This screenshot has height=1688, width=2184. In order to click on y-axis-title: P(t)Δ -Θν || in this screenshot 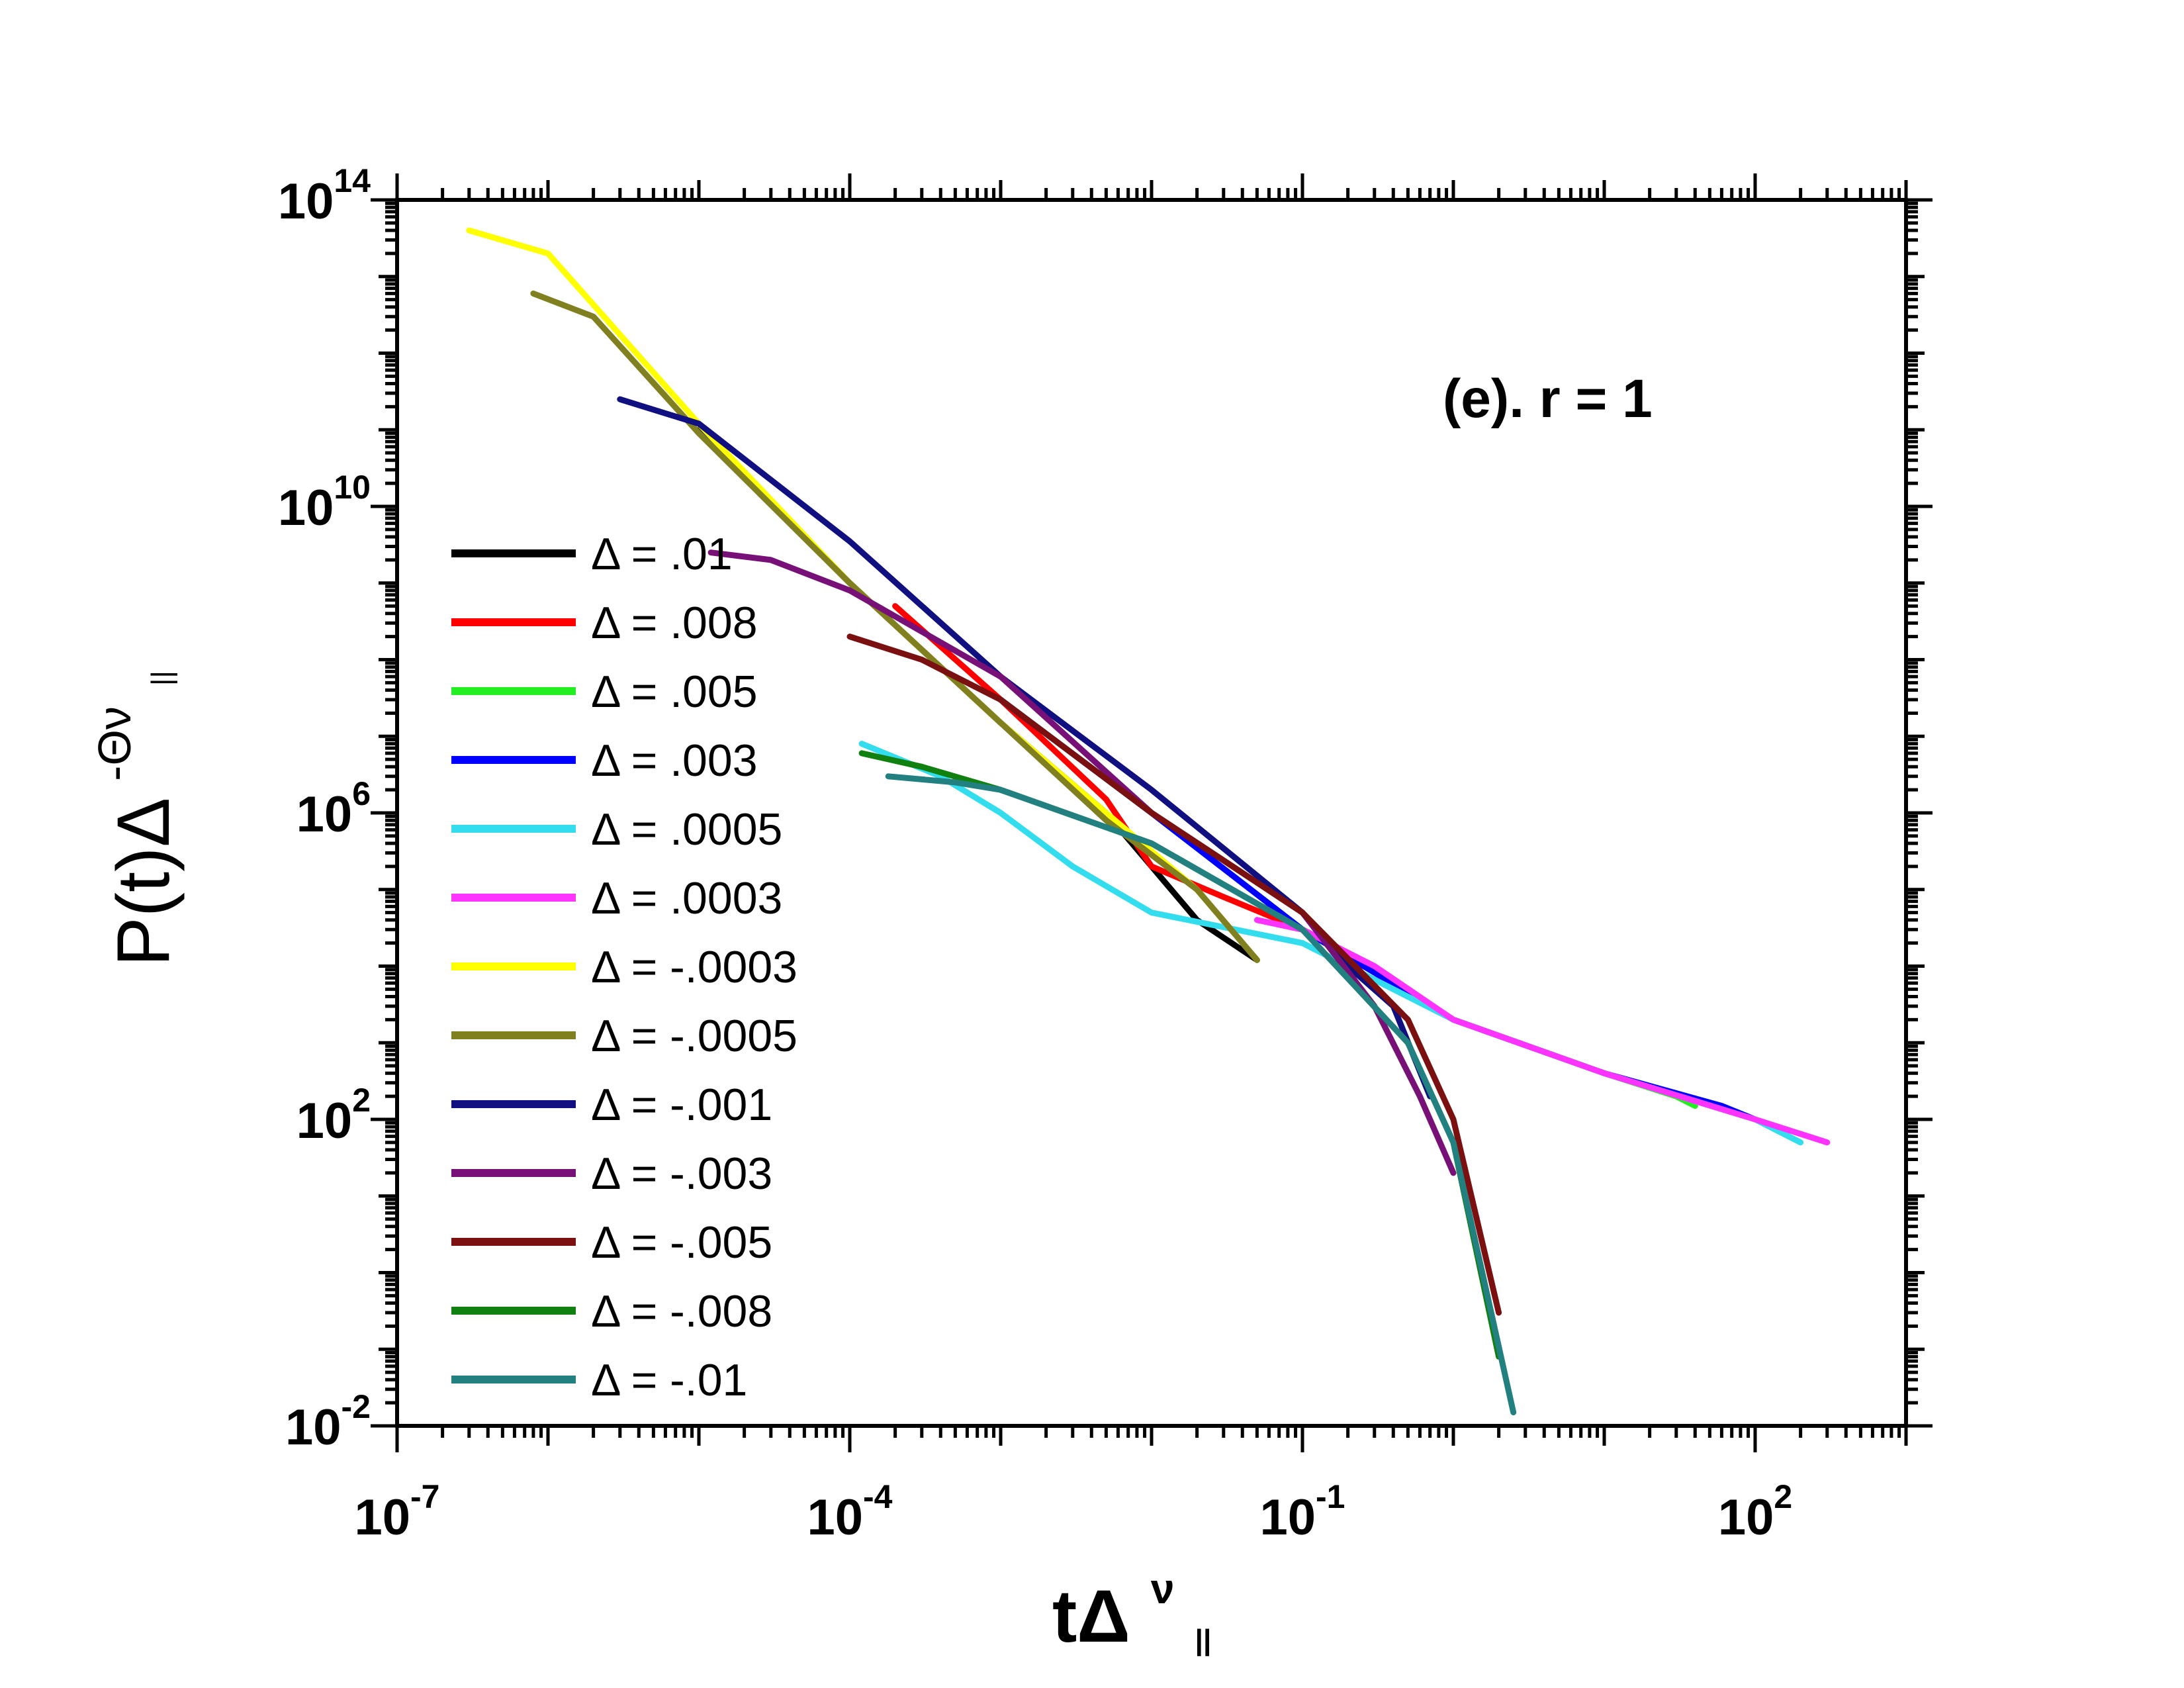, I will do `click(124, 818)`.